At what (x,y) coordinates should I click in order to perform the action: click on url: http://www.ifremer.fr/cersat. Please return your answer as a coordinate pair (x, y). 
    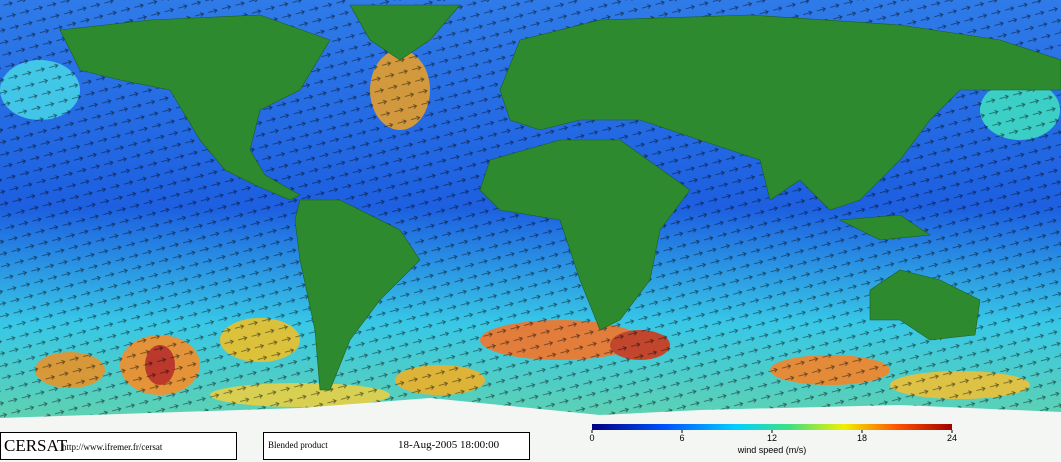
    Looking at the image, I should click on (112, 447).